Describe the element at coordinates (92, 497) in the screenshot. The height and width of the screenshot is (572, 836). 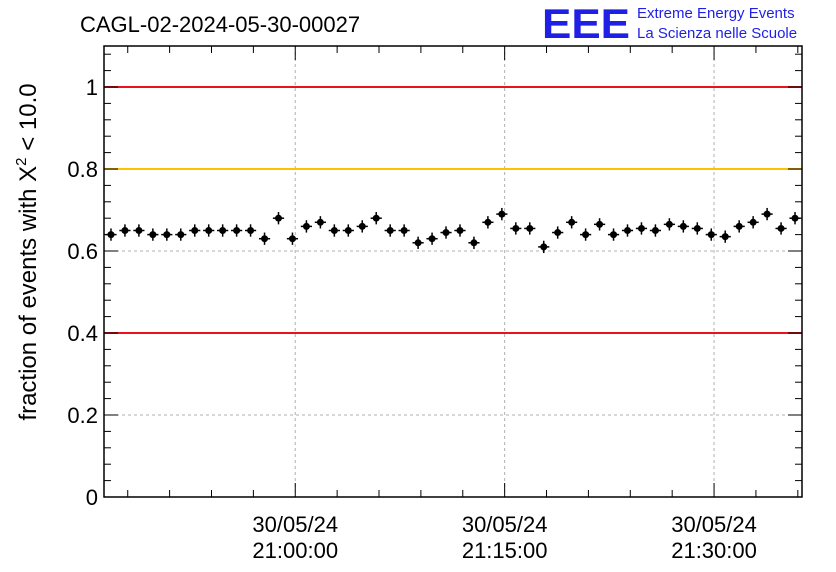
I see `y-tick-label: 0` at that location.